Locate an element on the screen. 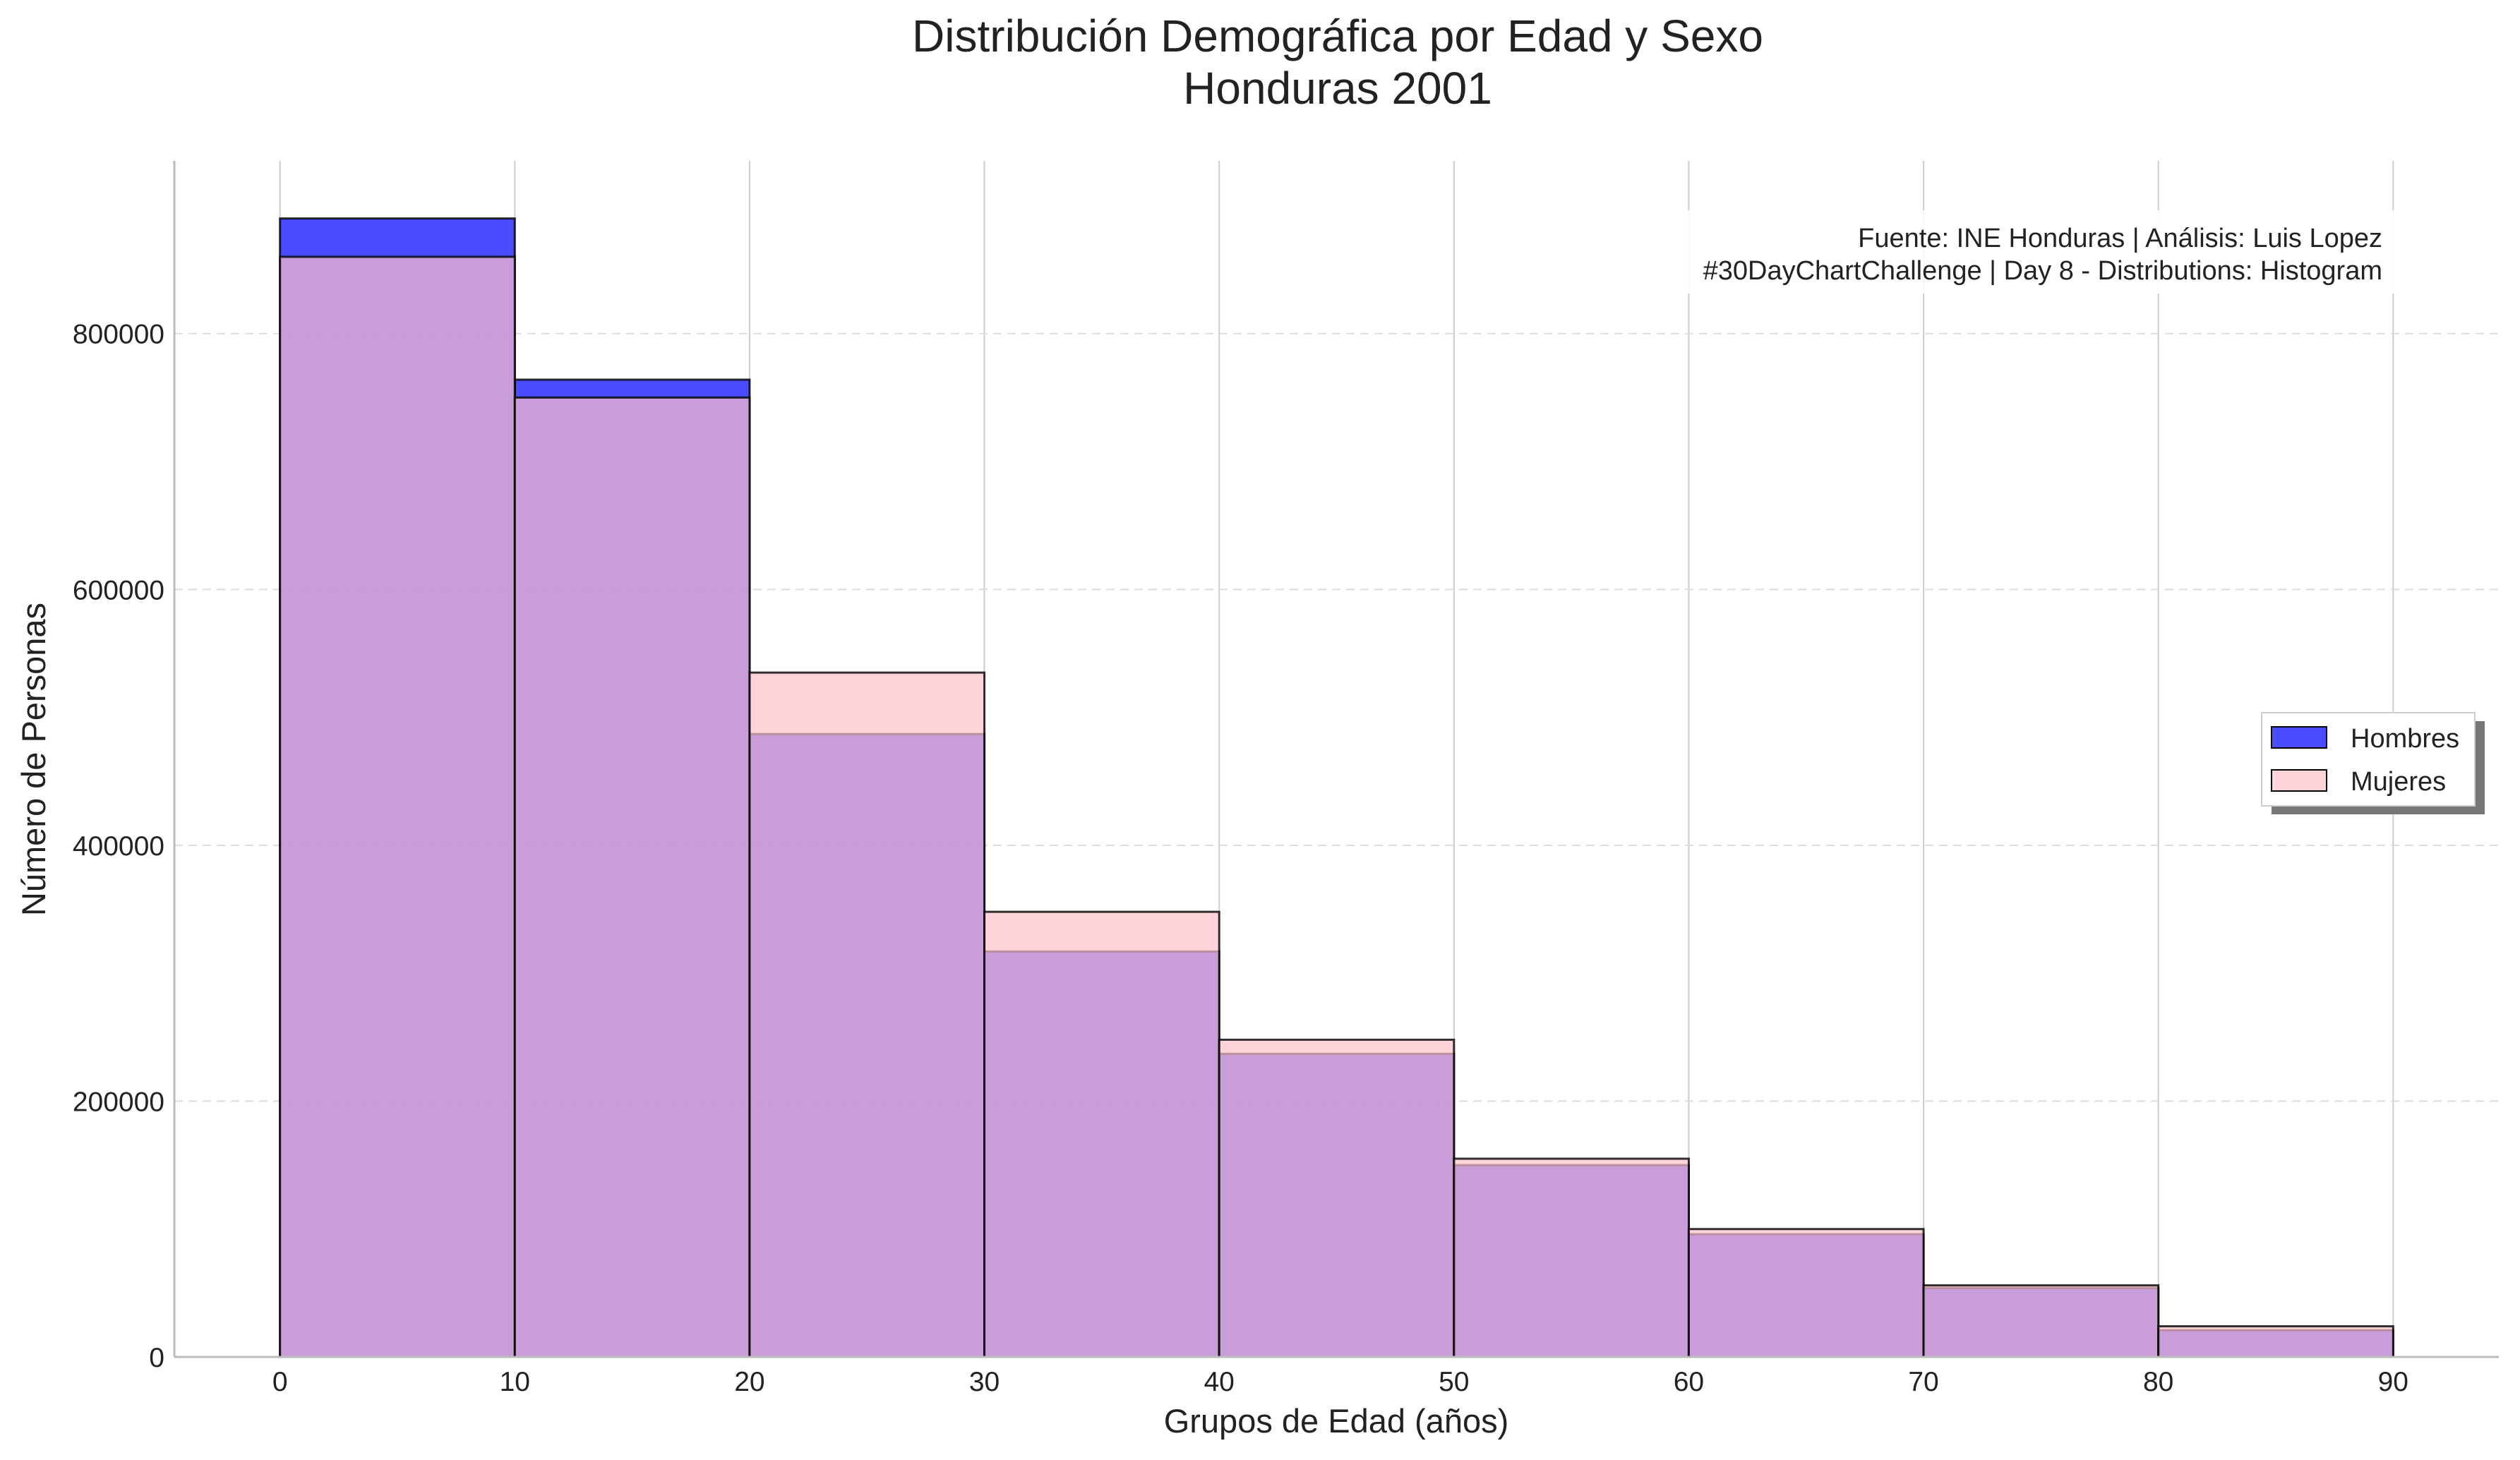 Image resolution: width=2520 pixels, height=1460 pixels. x-tick-label: 50 is located at coordinates (1454, 1382).